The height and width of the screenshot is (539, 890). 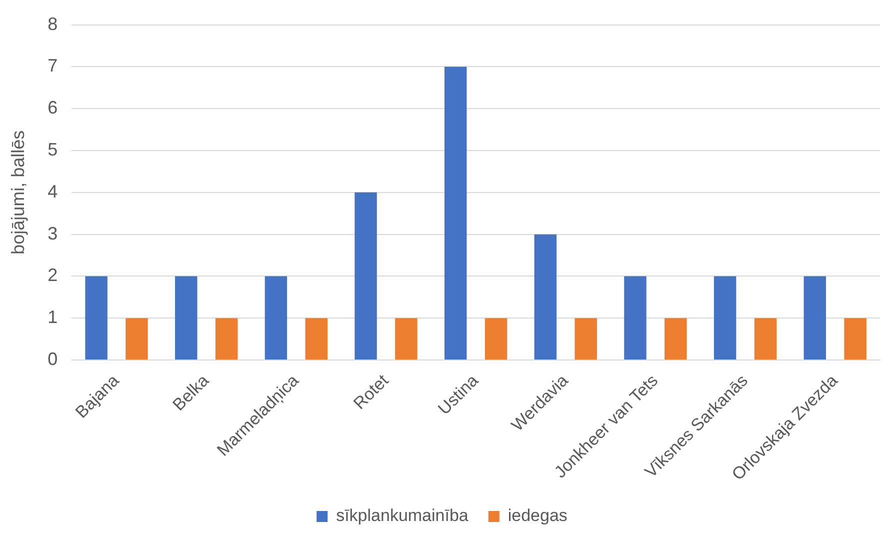 I want to click on y-tick-label: 3, so click(x=53, y=233).